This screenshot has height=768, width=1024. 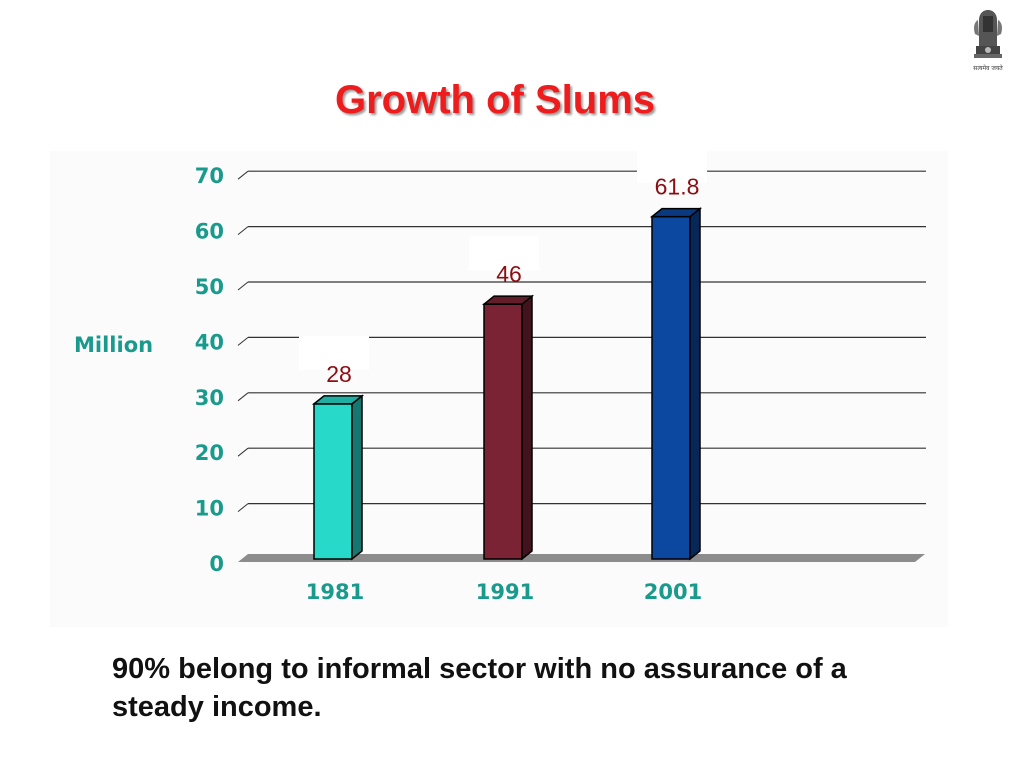 What do you see at coordinates (505, 592) in the screenshot?
I see `x-tick-label: 1991` at bounding box center [505, 592].